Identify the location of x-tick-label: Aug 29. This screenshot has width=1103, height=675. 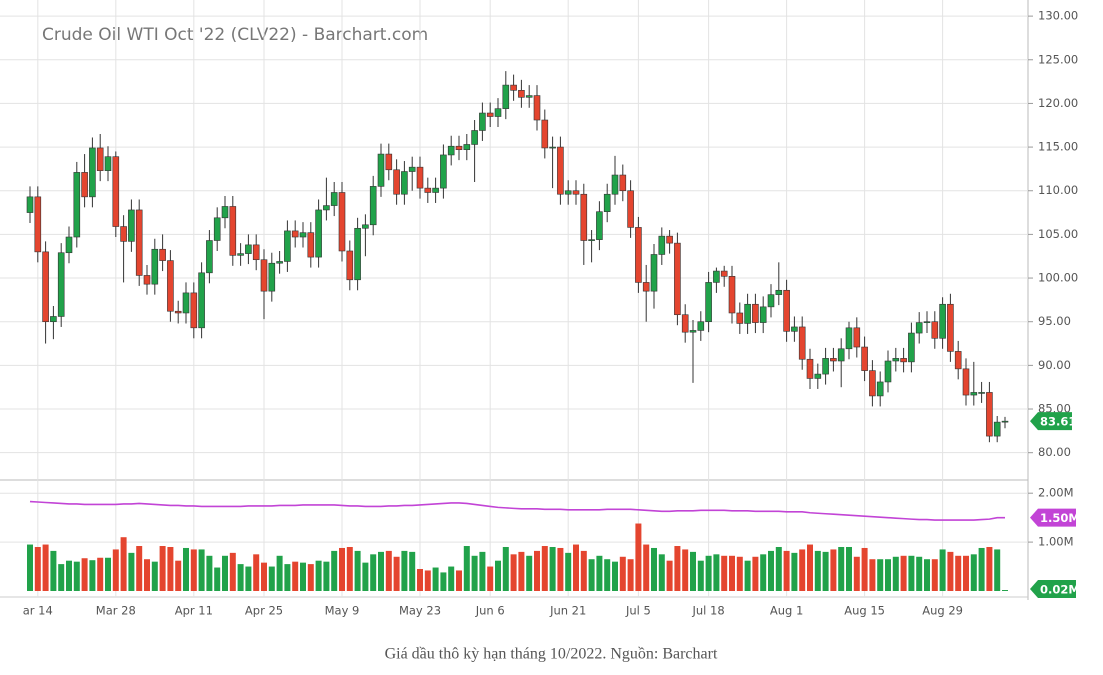
(942, 611).